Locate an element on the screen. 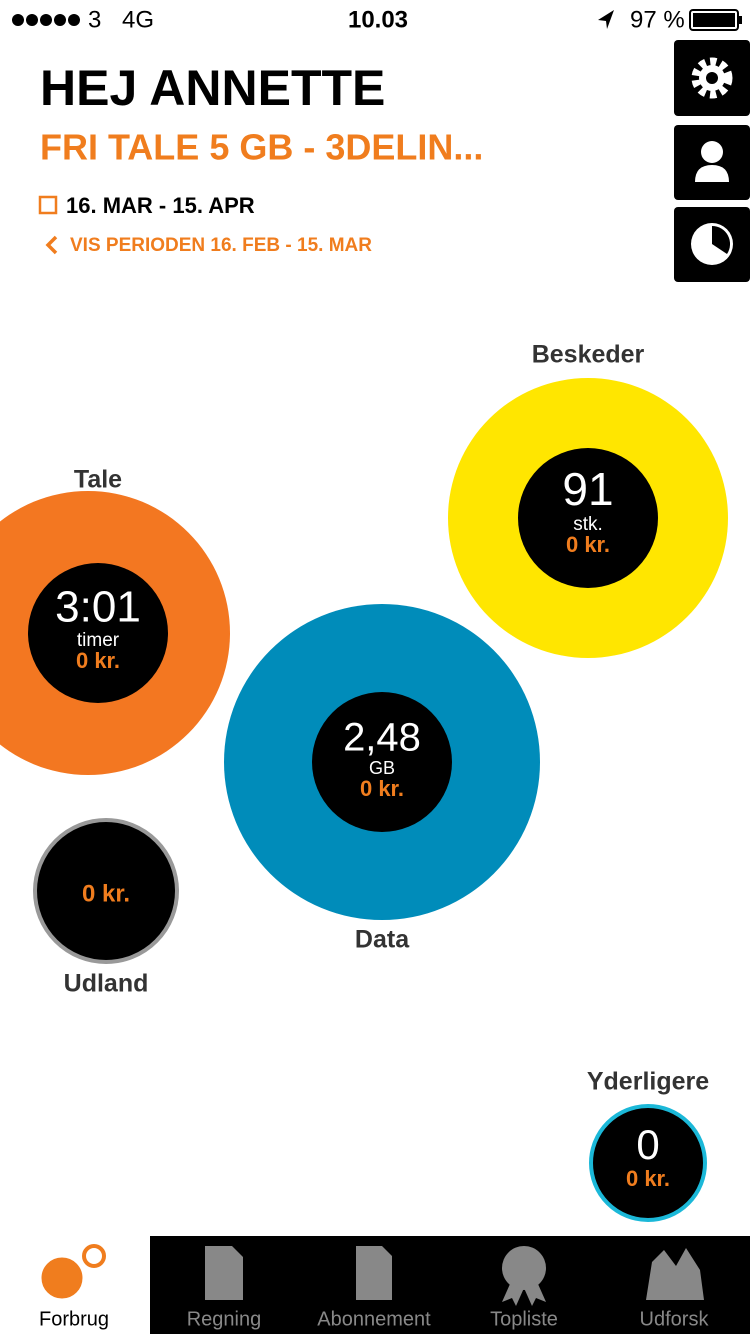 Image resolution: width=750 pixels, height=1334 pixels. time: 10.03 is located at coordinates (378, 19).